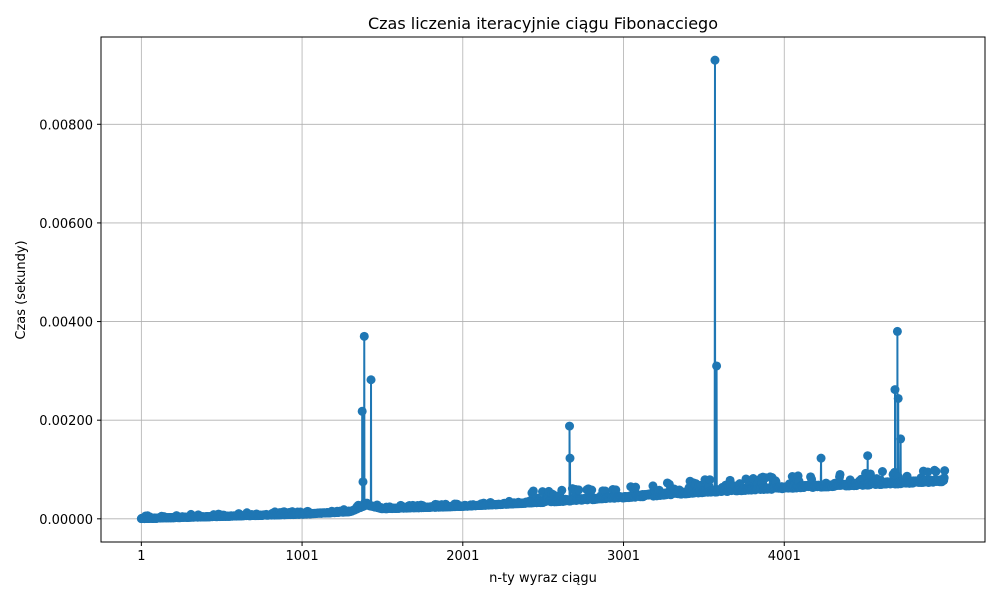  I want to click on x-tick-label: 3001, so click(623, 556).